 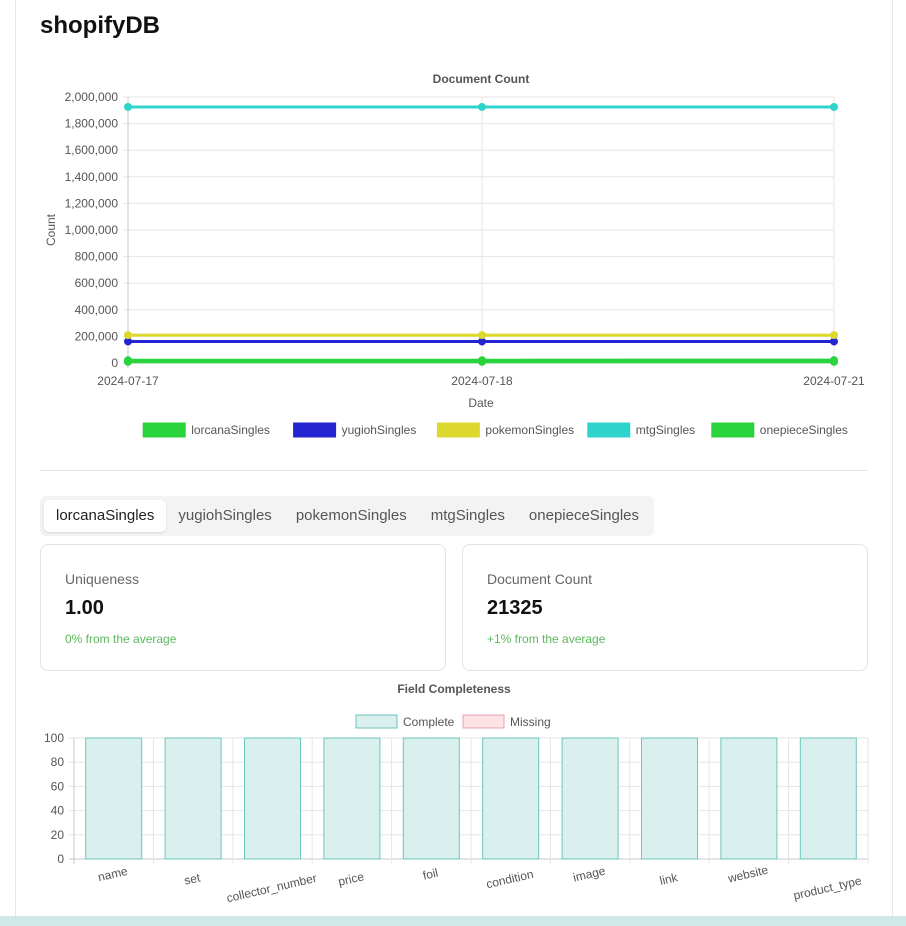 I want to click on x-tick-label: link, so click(x=669, y=879).